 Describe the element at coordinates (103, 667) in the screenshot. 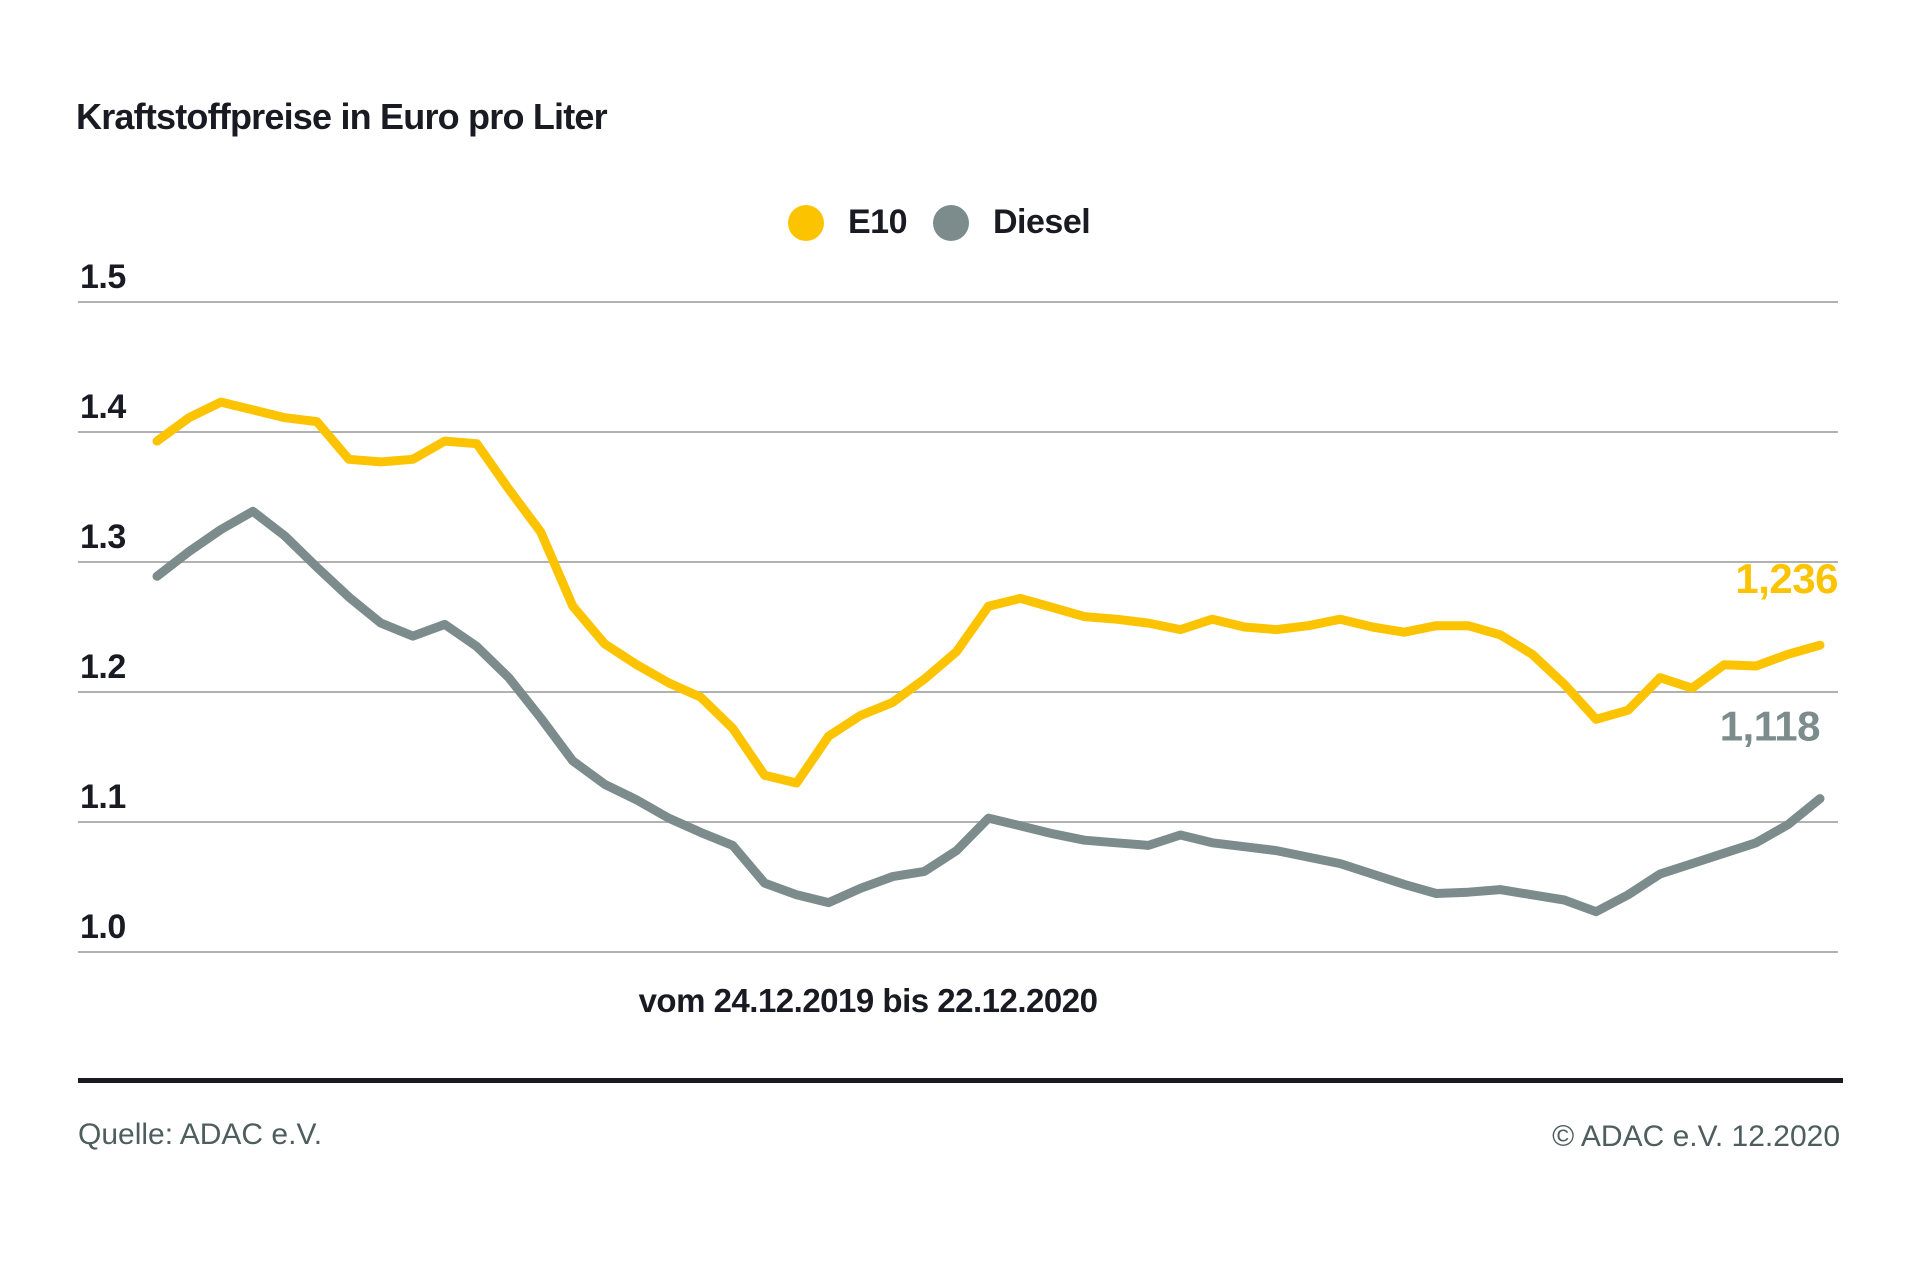

I see `y-tick-label: 1.2` at that location.